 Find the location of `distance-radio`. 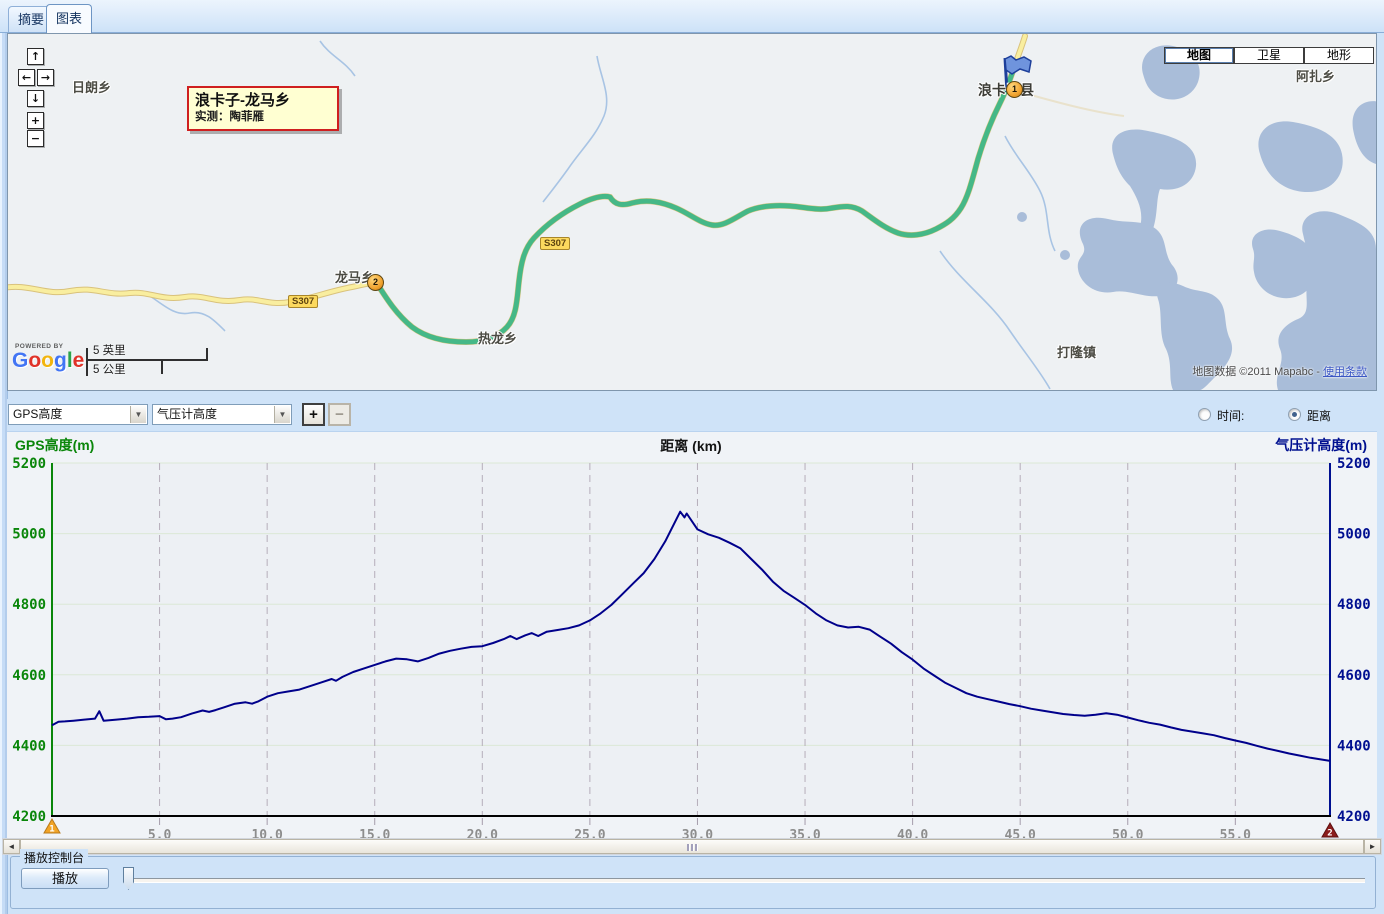

distance-radio is located at coordinates (1294, 414).